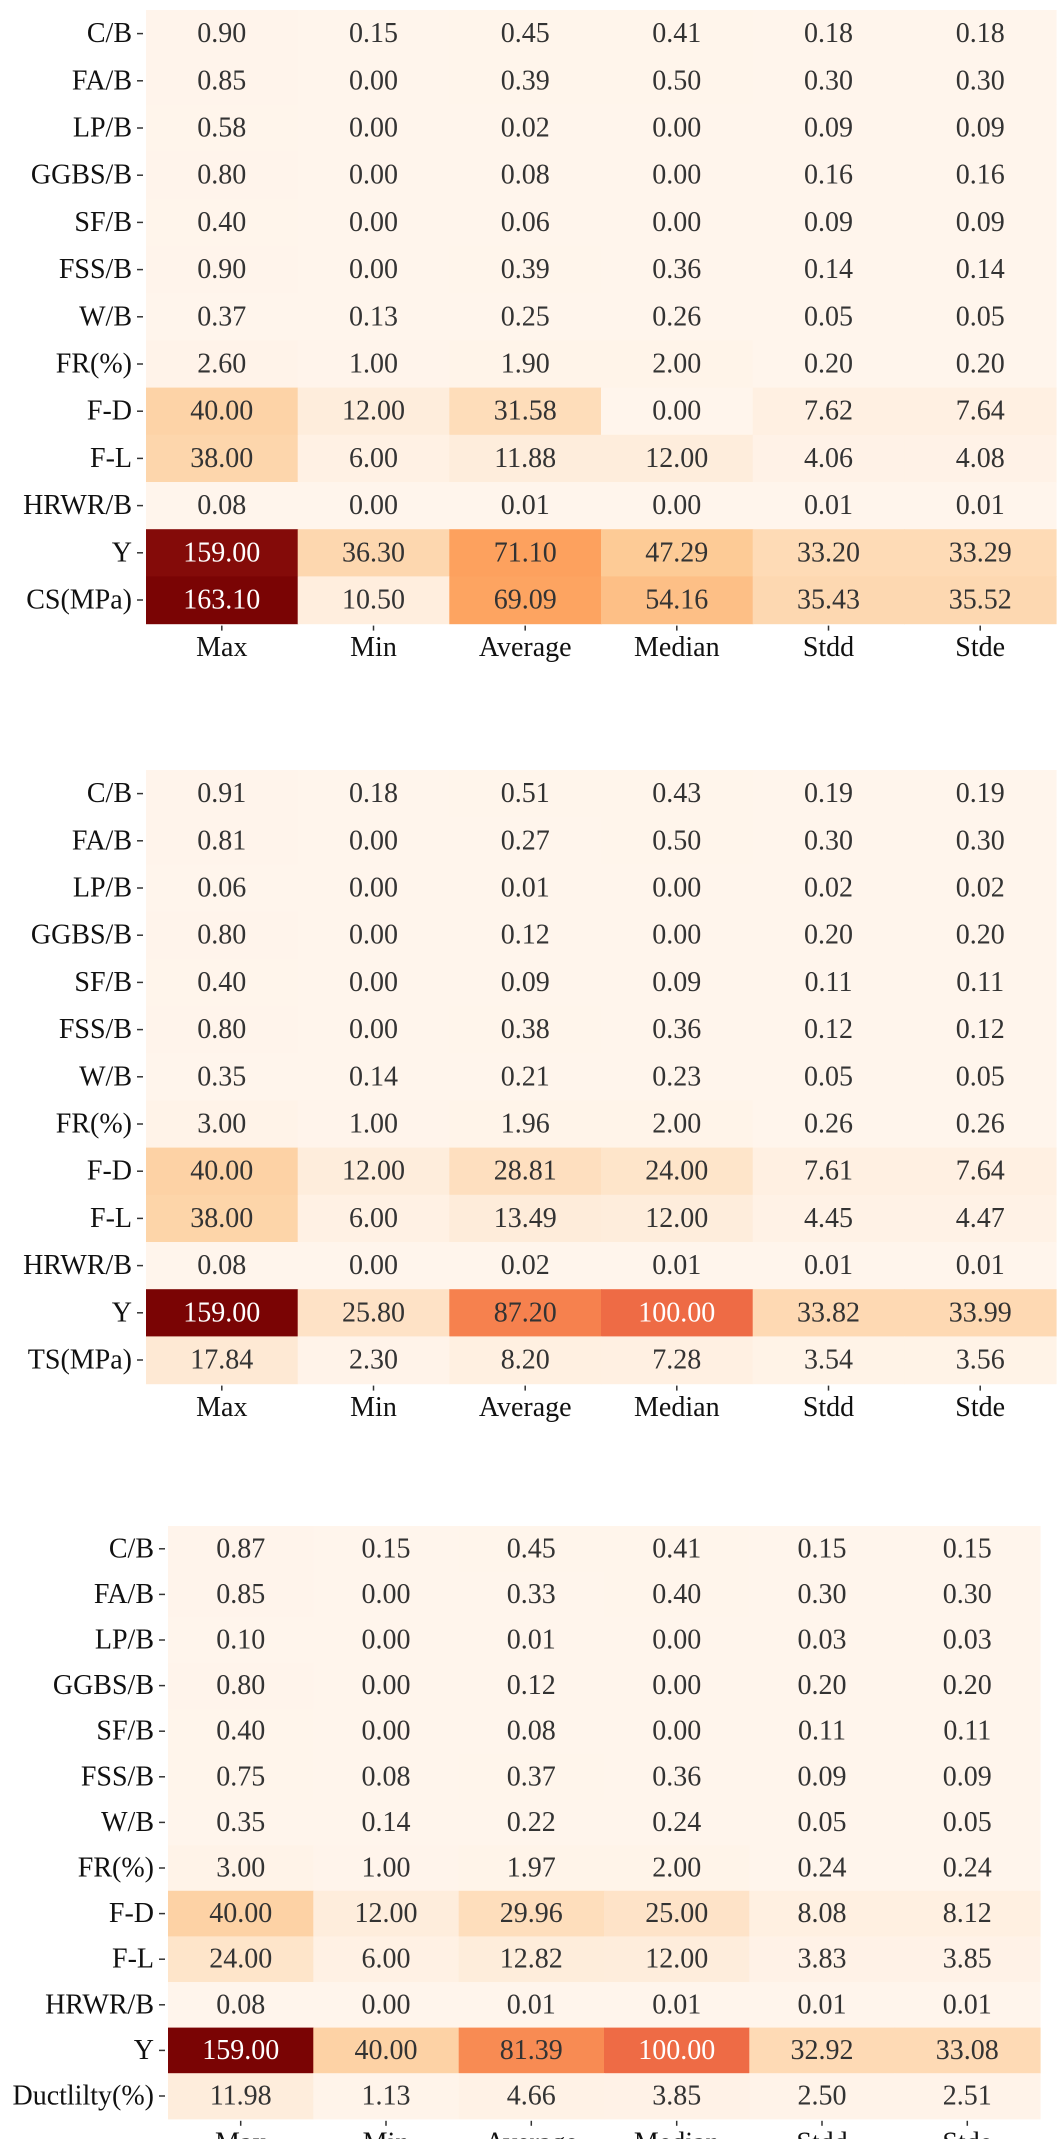  I want to click on heatmap-cell-value: 1.00, so click(373, 1124).